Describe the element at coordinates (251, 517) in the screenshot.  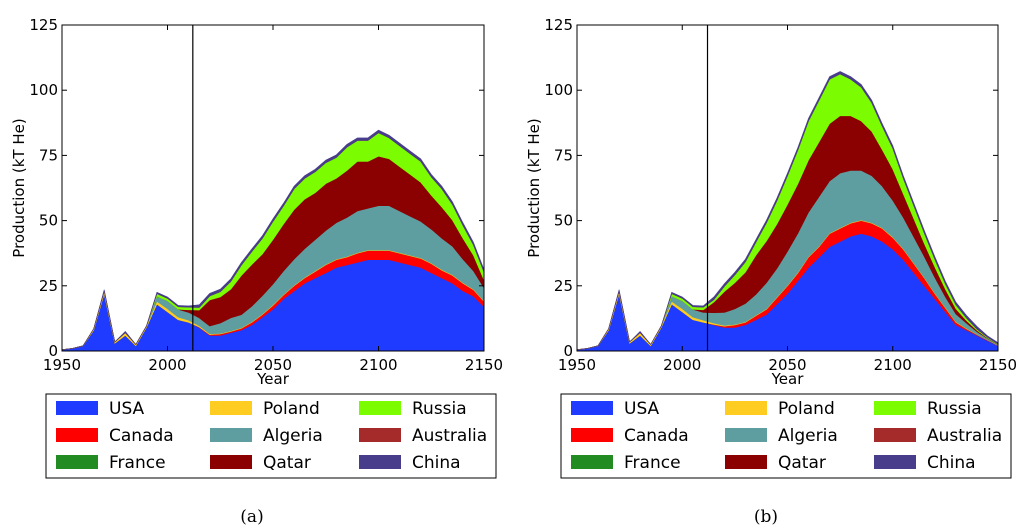
I see `panel-caption: (a)` at that location.